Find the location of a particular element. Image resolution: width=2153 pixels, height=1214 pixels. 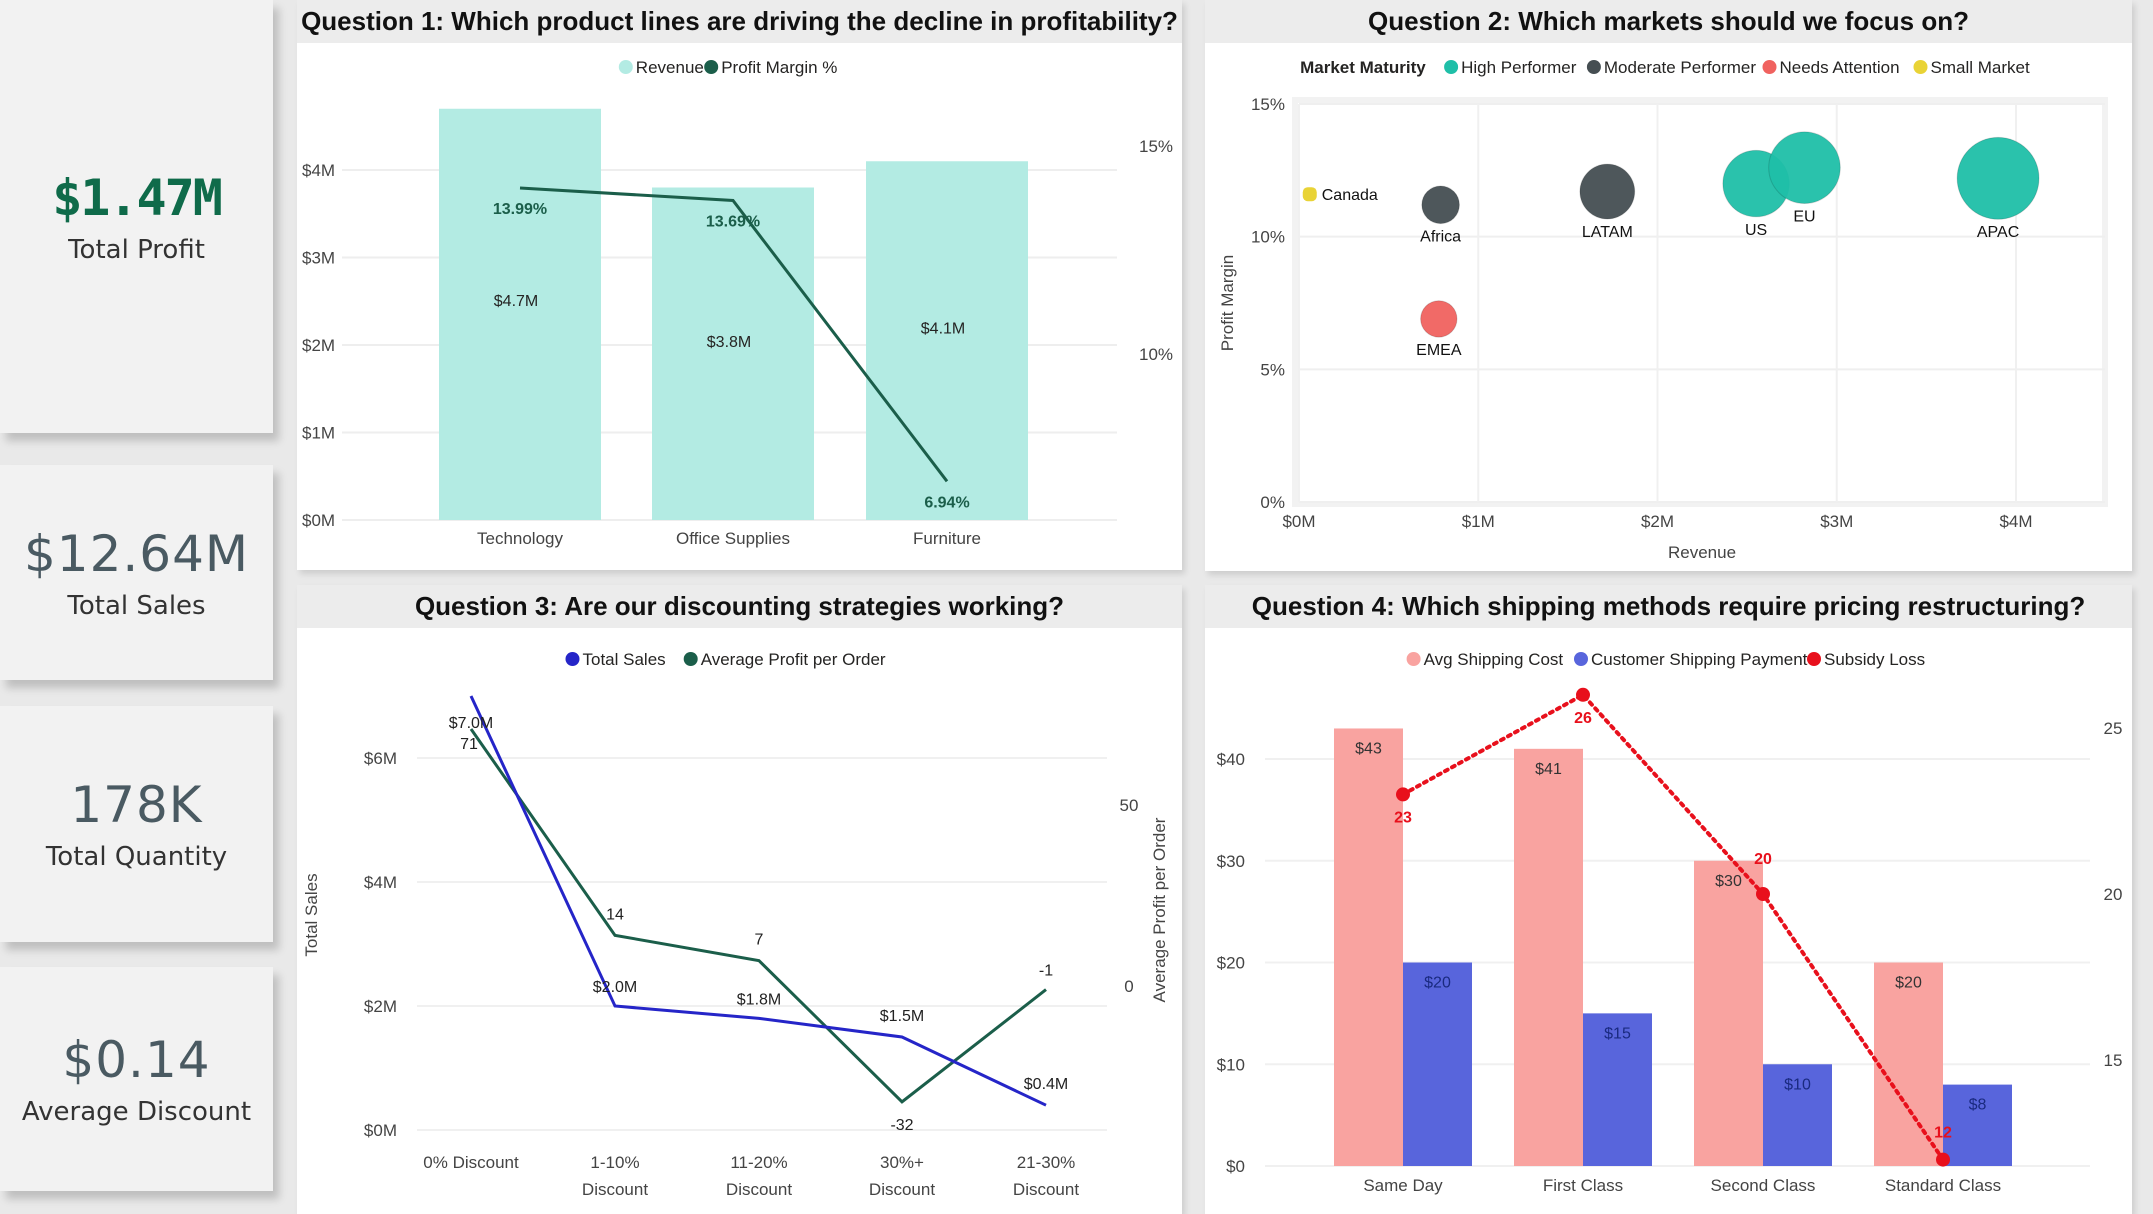

y-right-tick-label: 15 is located at coordinates (2113, 1060).